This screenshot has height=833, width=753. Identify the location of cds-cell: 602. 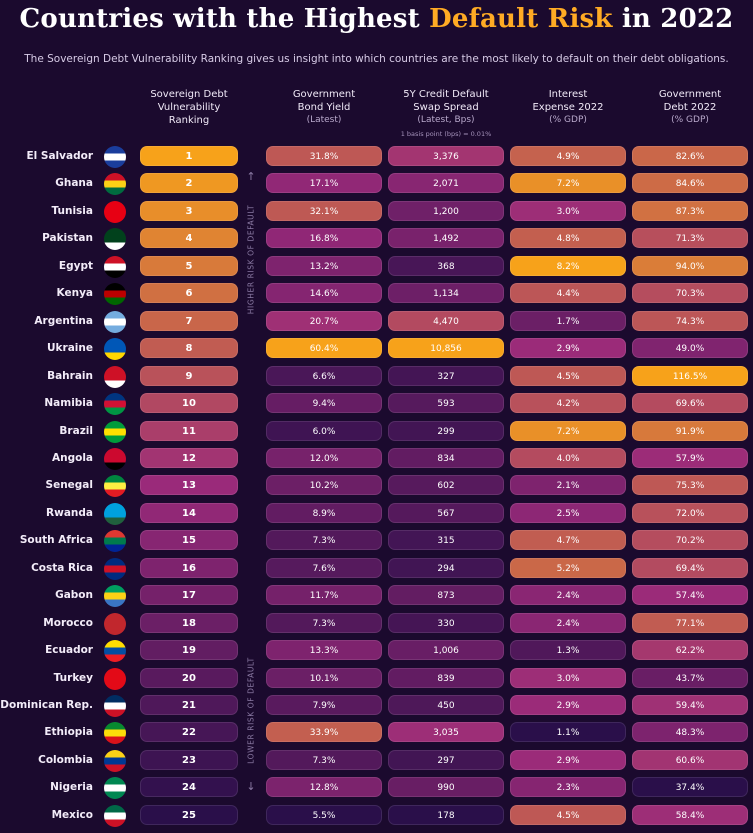
(446, 485).